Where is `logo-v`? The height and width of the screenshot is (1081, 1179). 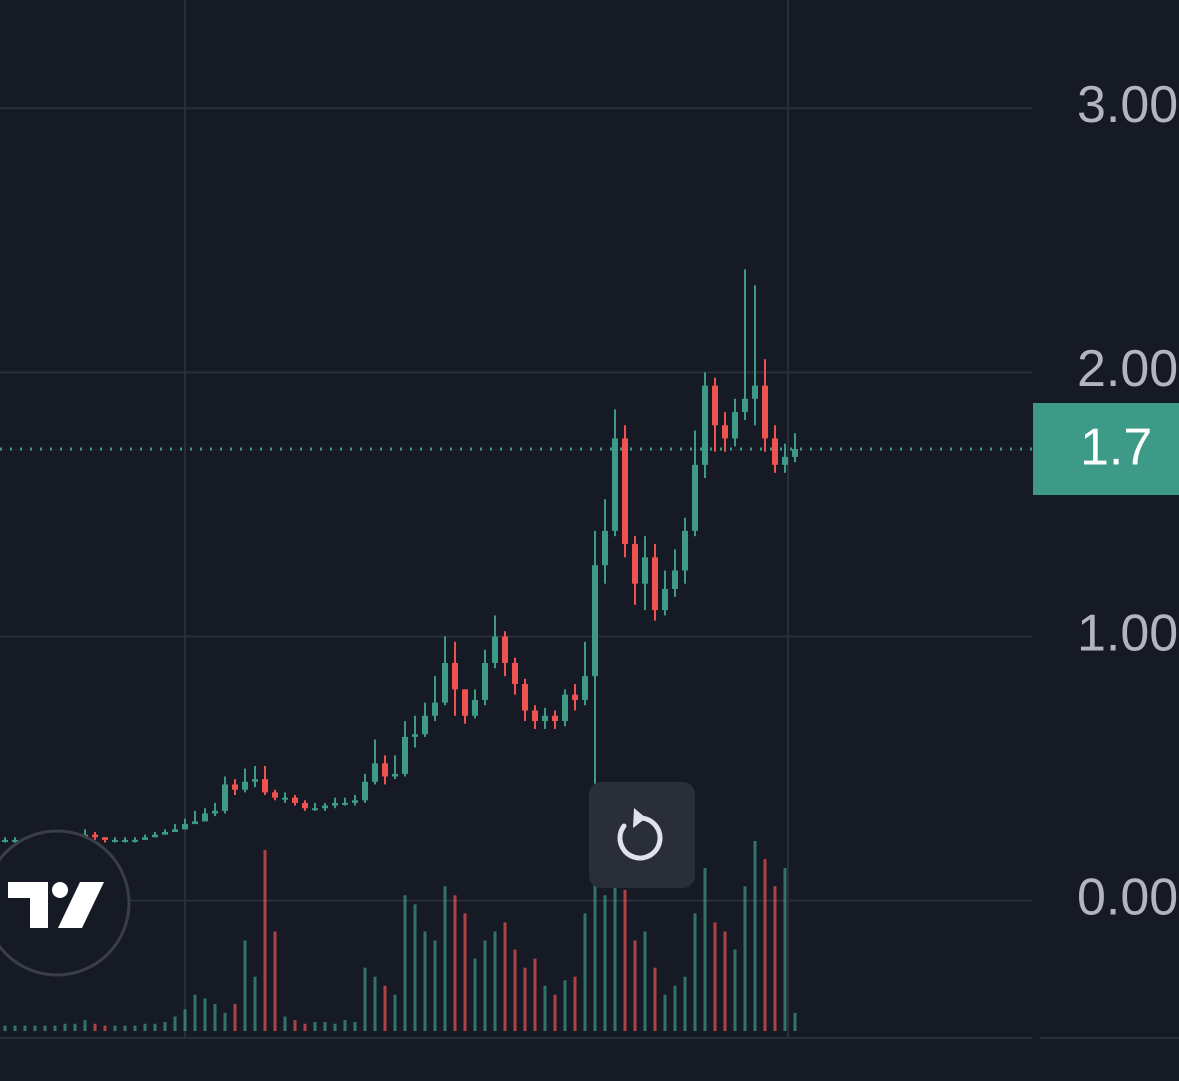 logo-v is located at coordinates (81, 905).